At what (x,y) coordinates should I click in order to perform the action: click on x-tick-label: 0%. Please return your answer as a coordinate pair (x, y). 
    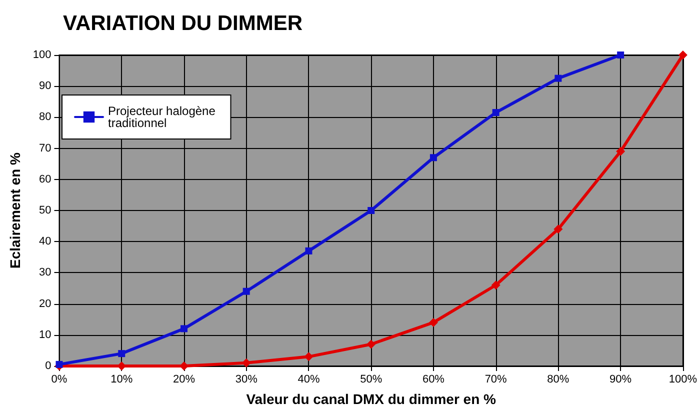
    Looking at the image, I should click on (59, 380).